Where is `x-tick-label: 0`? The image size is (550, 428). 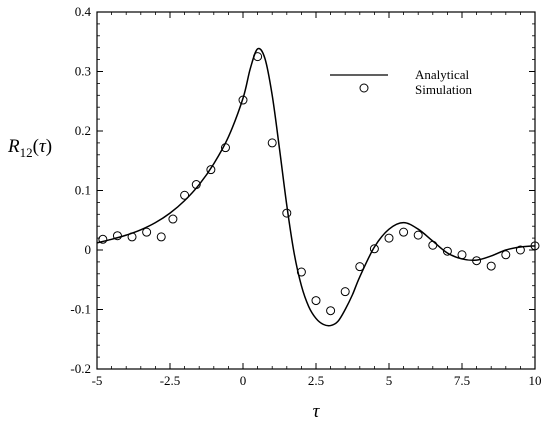
x-tick-label: 0 is located at coordinates (243, 380).